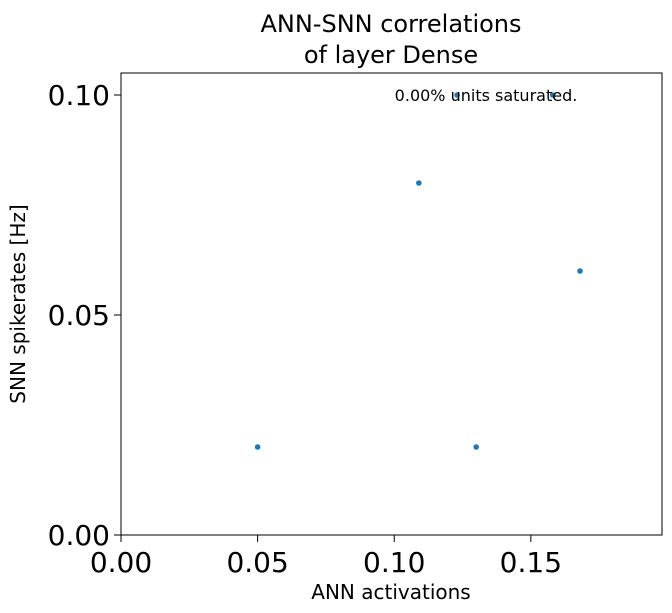 Image resolution: width=672 pixels, height=613 pixels. What do you see at coordinates (486, 95) in the screenshot?
I see `saturation-annotation: 0.00% units saturated.` at bounding box center [486, 95].